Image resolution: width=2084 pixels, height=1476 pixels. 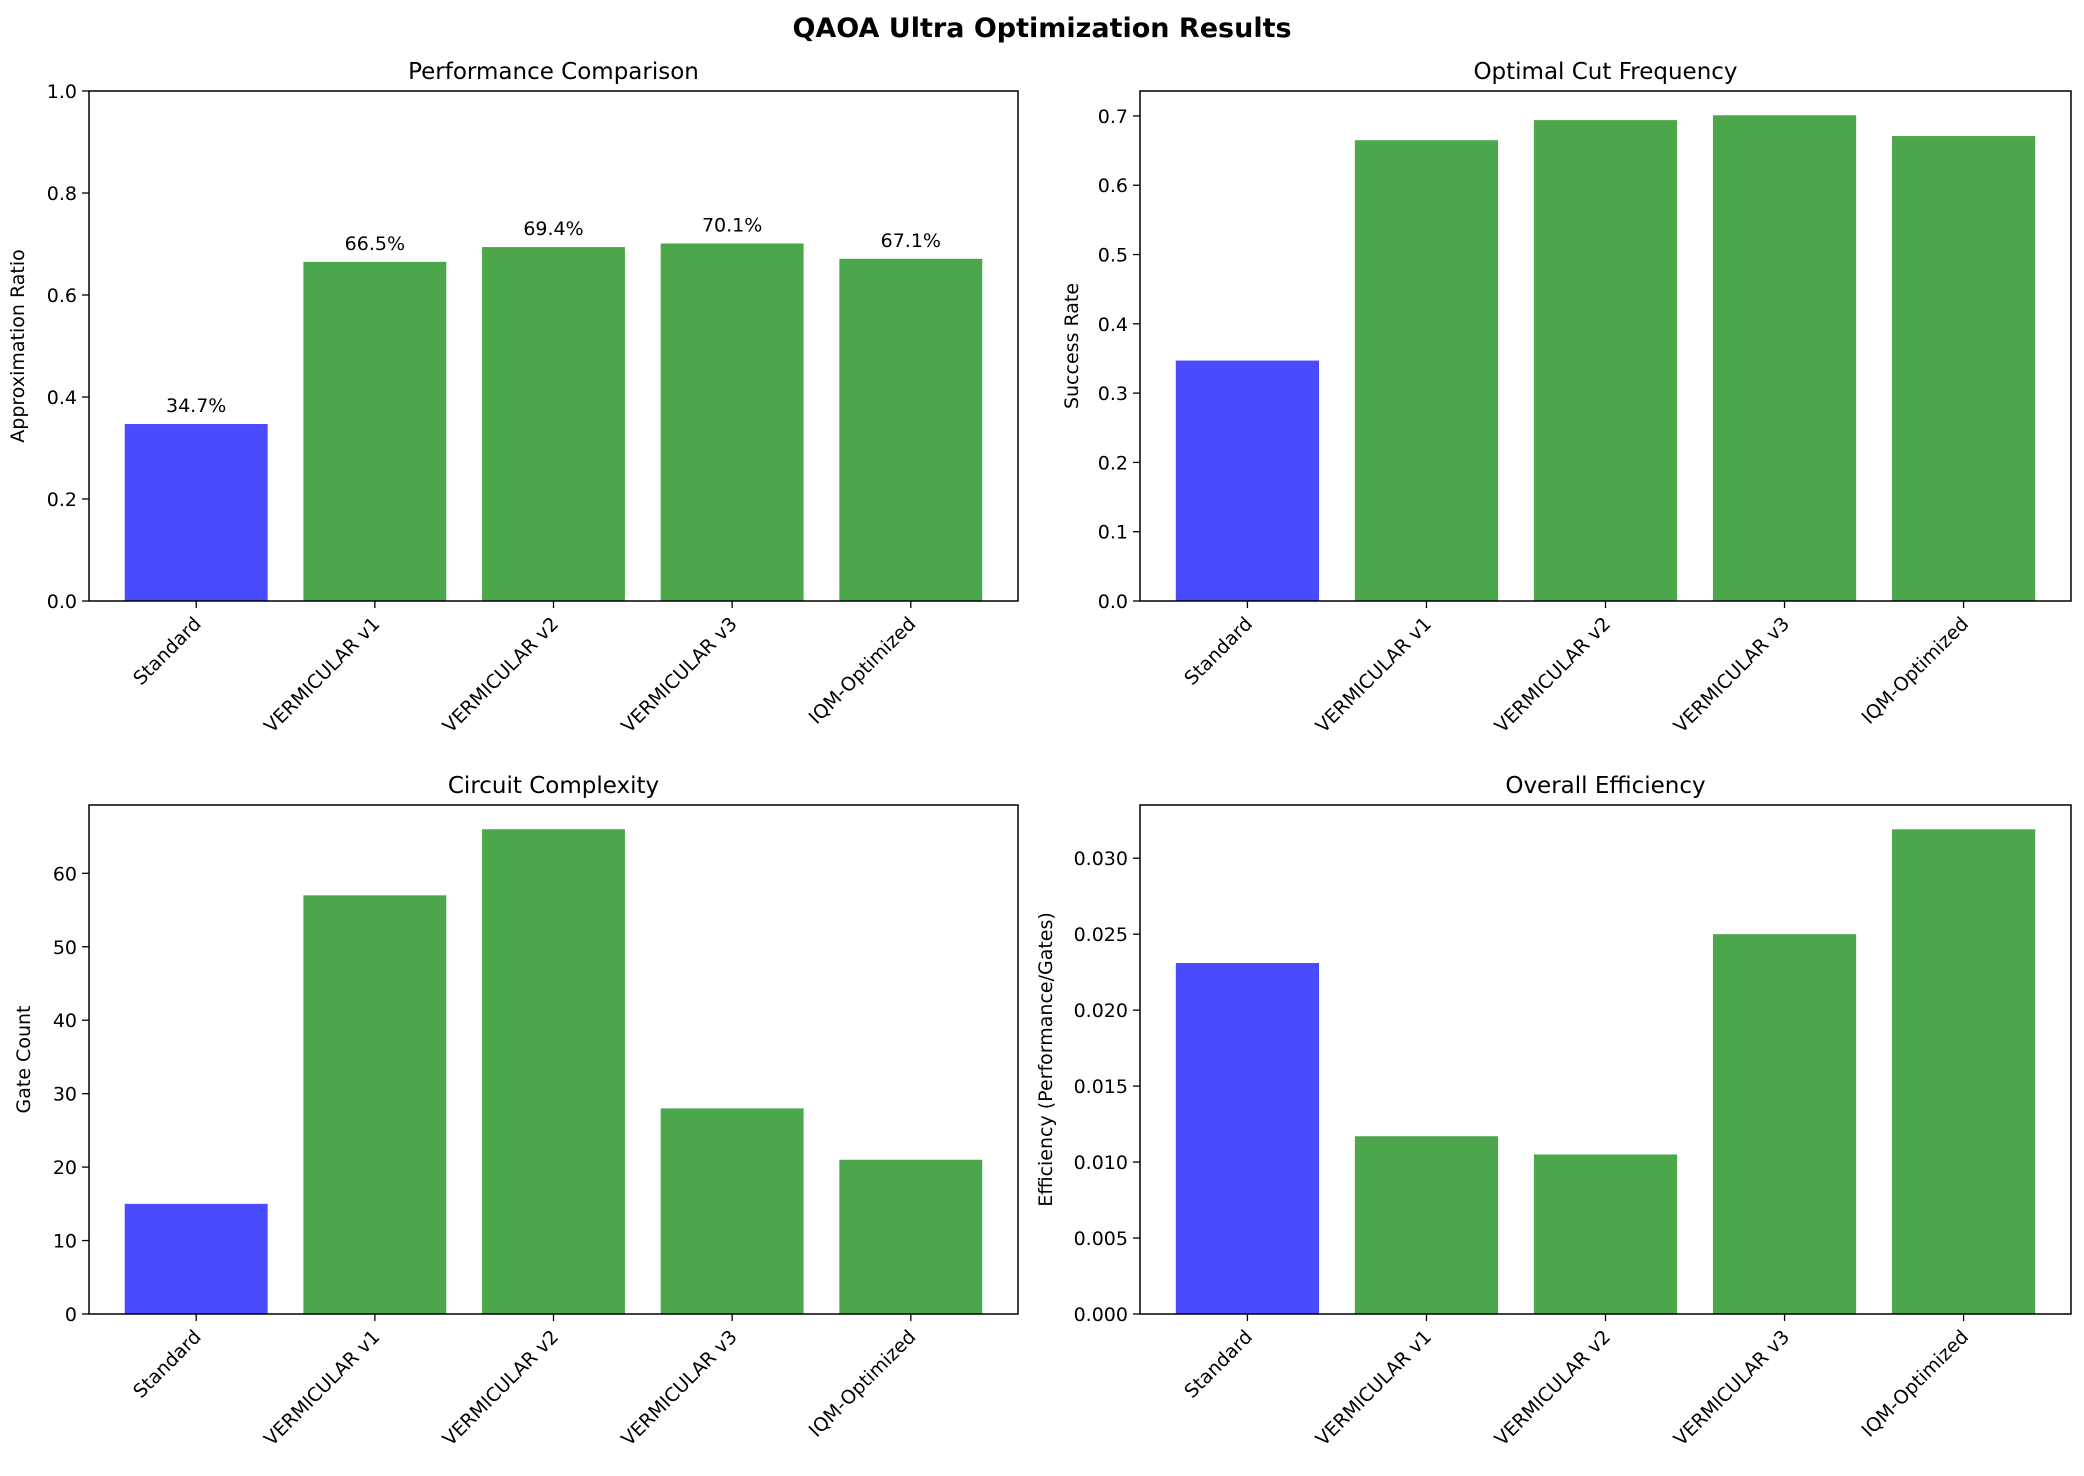 I want to click on chart-3-ylabel: Gate Count, so click(x=24, y=1060).